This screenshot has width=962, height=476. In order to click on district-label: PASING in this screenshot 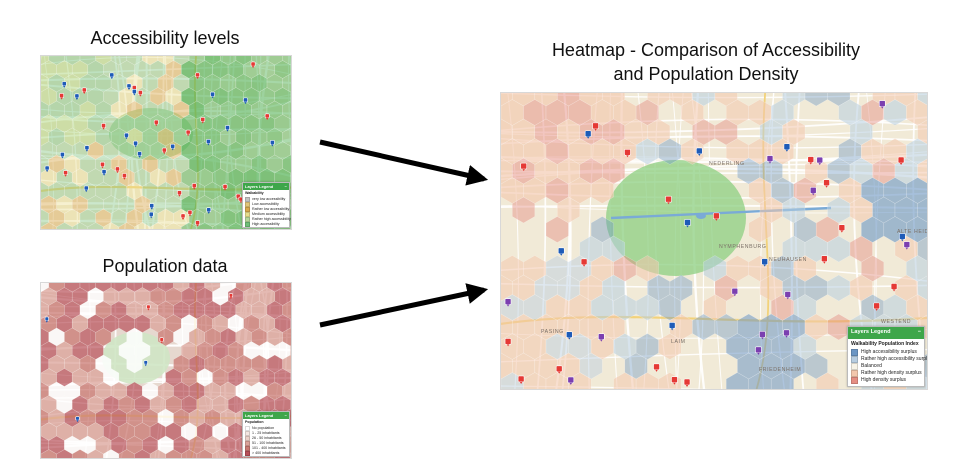, I will do `click(552, 332)`.